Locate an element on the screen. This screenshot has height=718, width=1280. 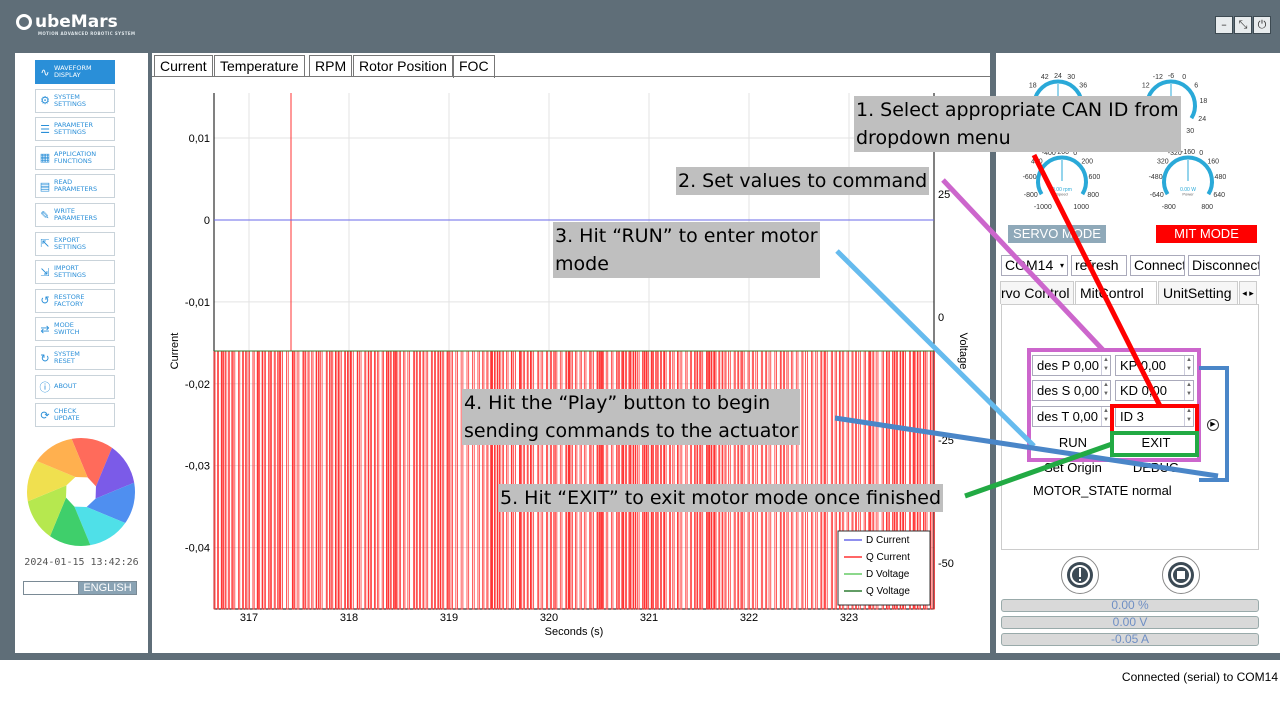
y2-tick-label: 25 is located at coordinates (944, 195).